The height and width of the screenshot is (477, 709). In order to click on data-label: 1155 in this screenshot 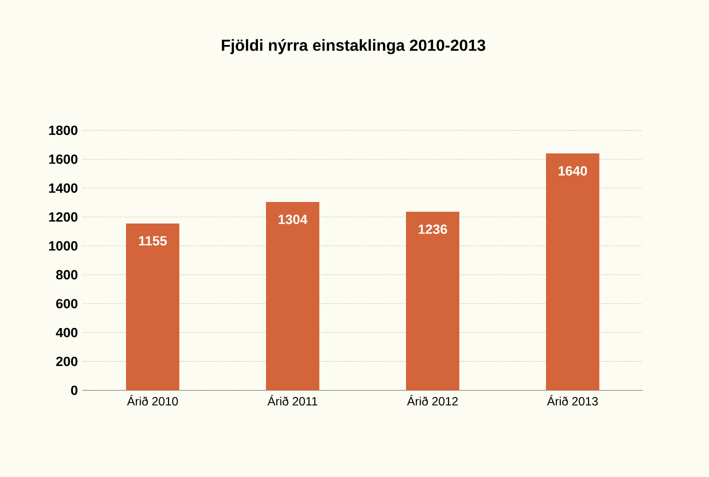, I will do `click(153, 241)`.